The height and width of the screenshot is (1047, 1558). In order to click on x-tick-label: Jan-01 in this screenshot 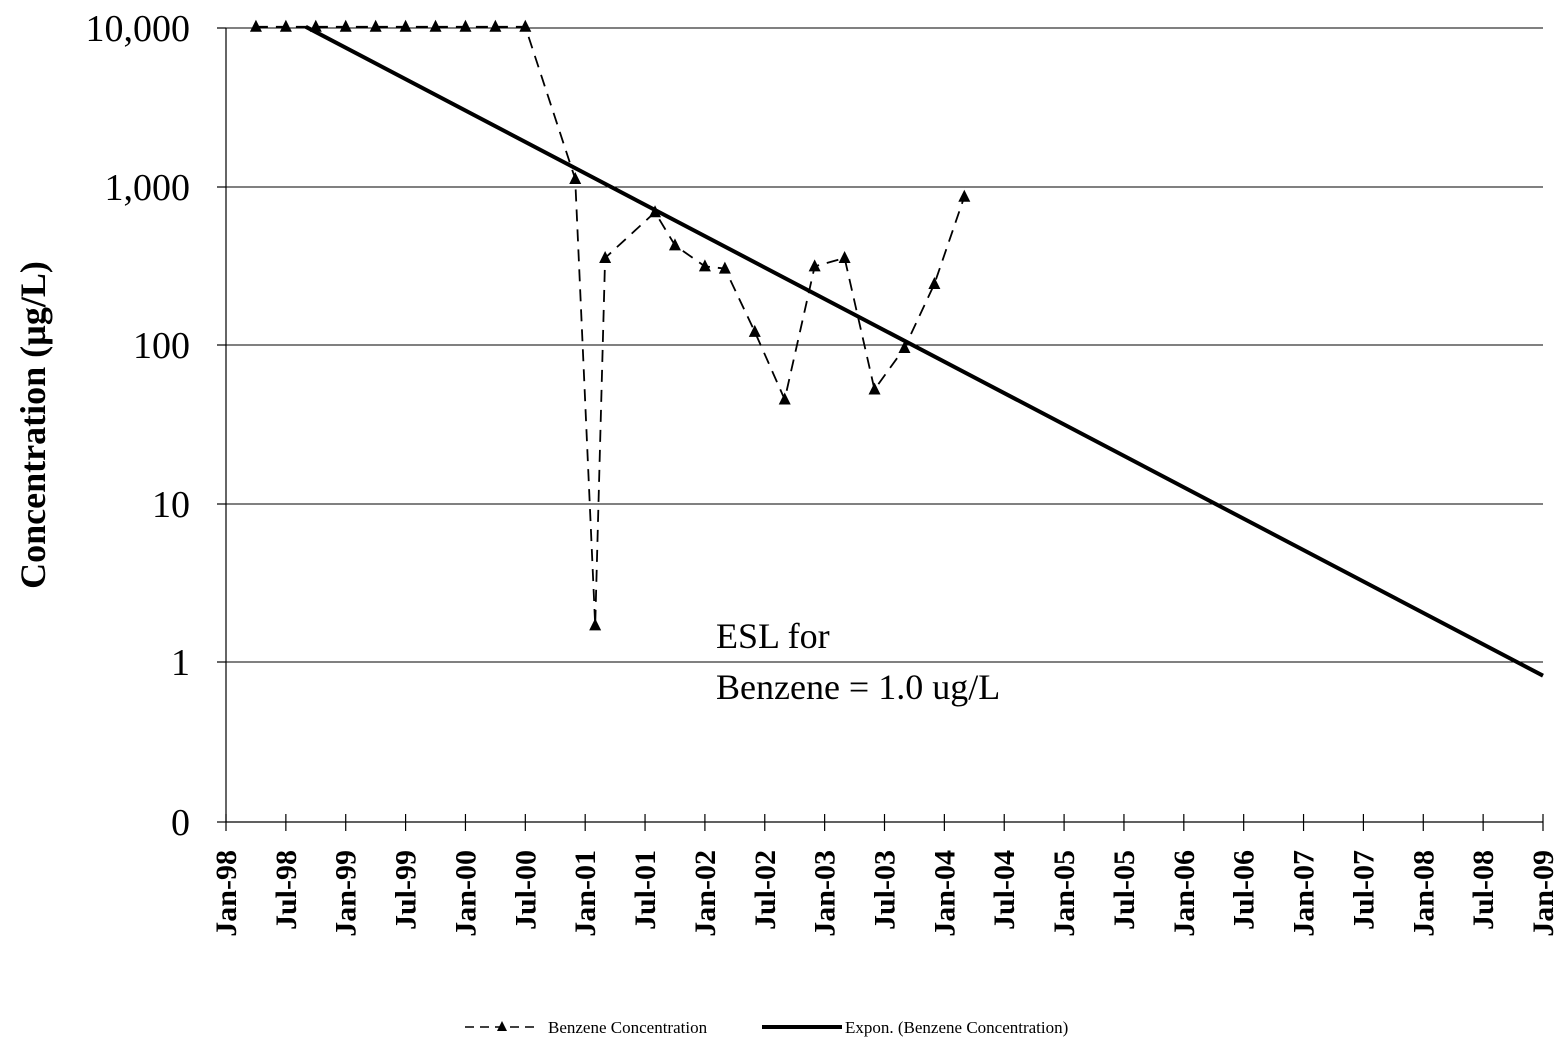, I will do `click(585, 893)`.